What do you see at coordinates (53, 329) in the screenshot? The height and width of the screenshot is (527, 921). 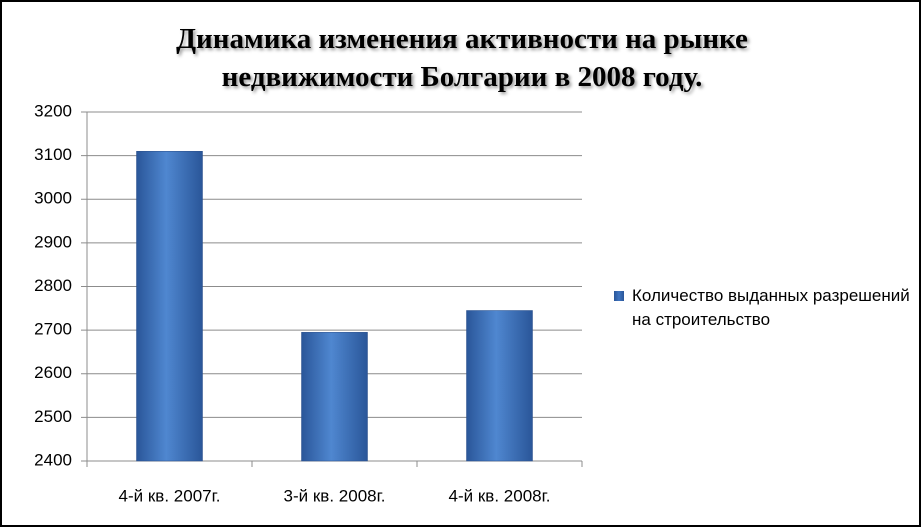 I see `y-tick-label: 2700` at bounding box center [53, 329].